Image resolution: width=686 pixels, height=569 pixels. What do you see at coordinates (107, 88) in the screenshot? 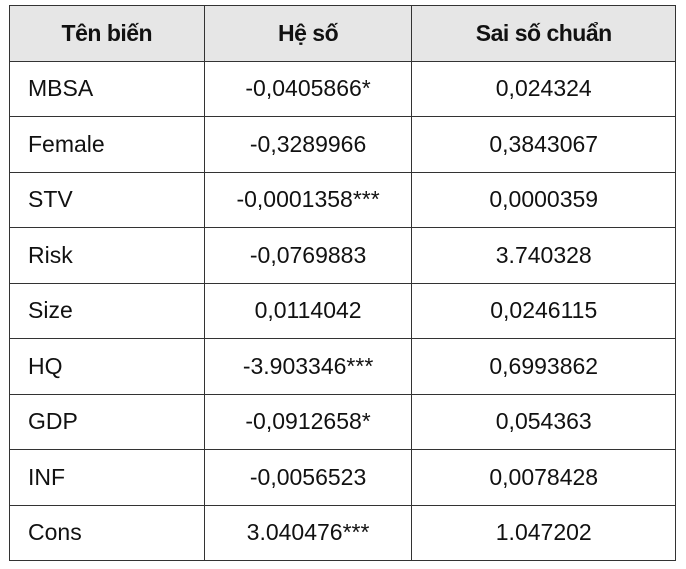
I see `variable-name: MBSA` at bounding box center [107, 88].